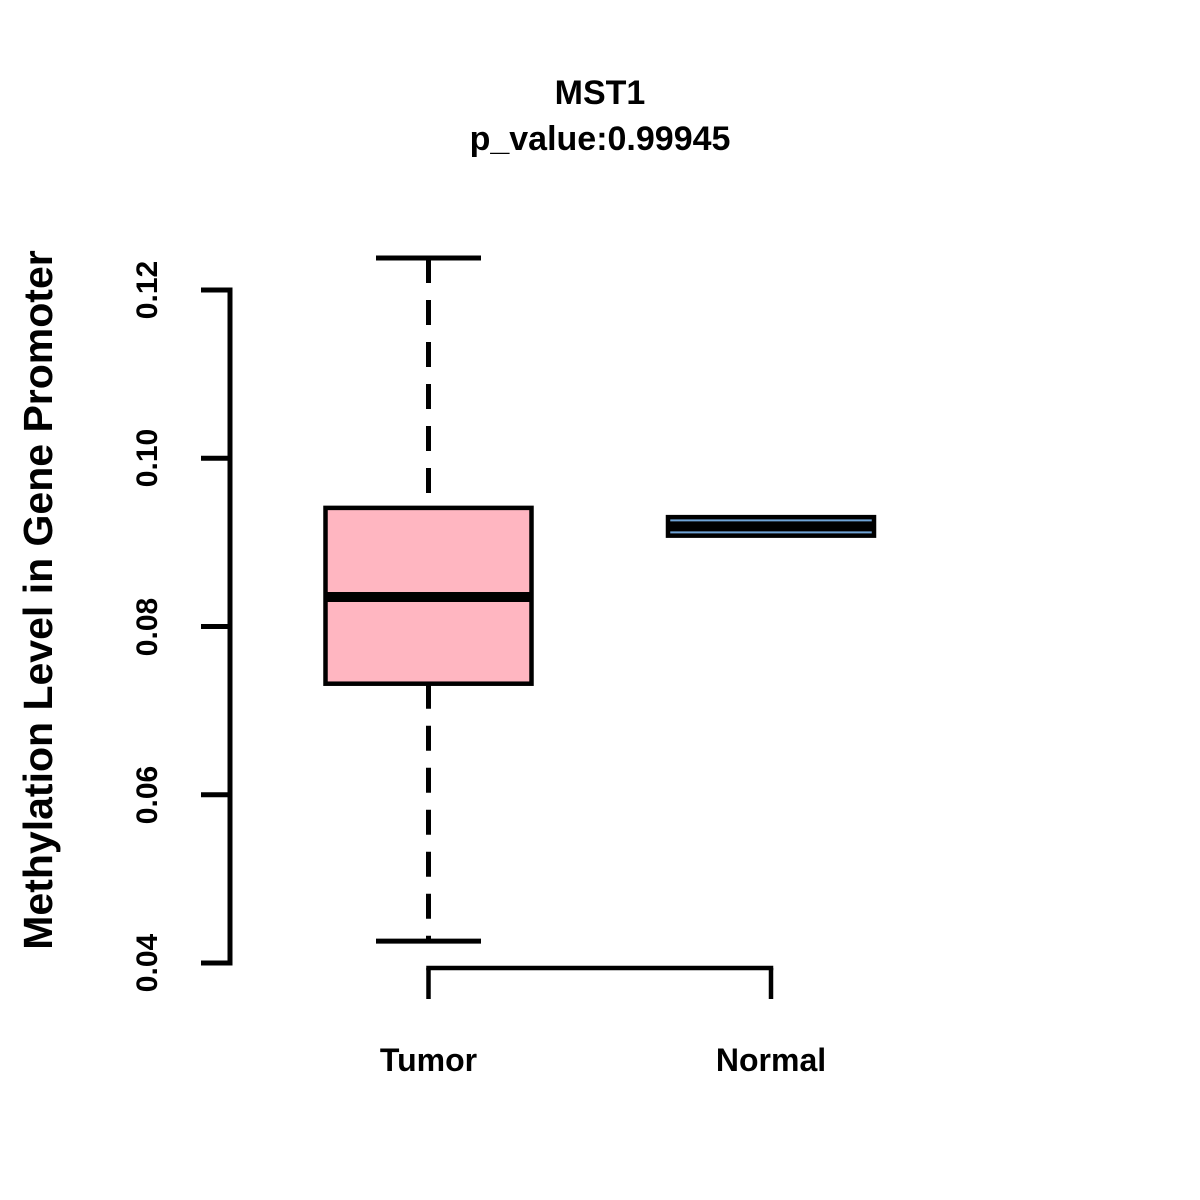 Image resolution: width=1200 pixels, height=1200 pixels. What do you see at coordinates (147, 290) in the screenshot?
I see `y-tick-label: 0.12` at bounding box center [147, 290].